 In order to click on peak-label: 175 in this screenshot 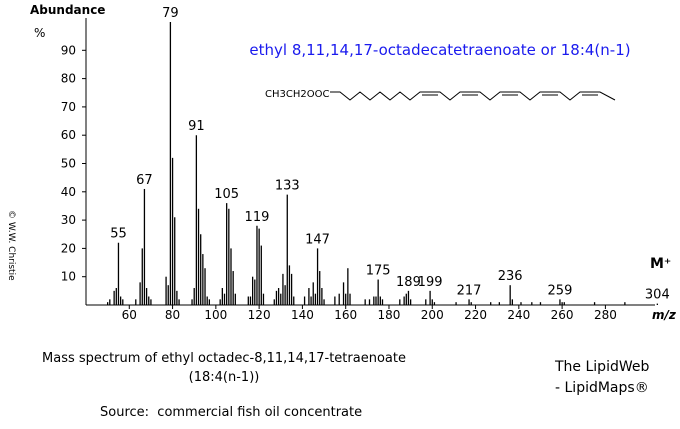, I will do `click(378, 271)`.